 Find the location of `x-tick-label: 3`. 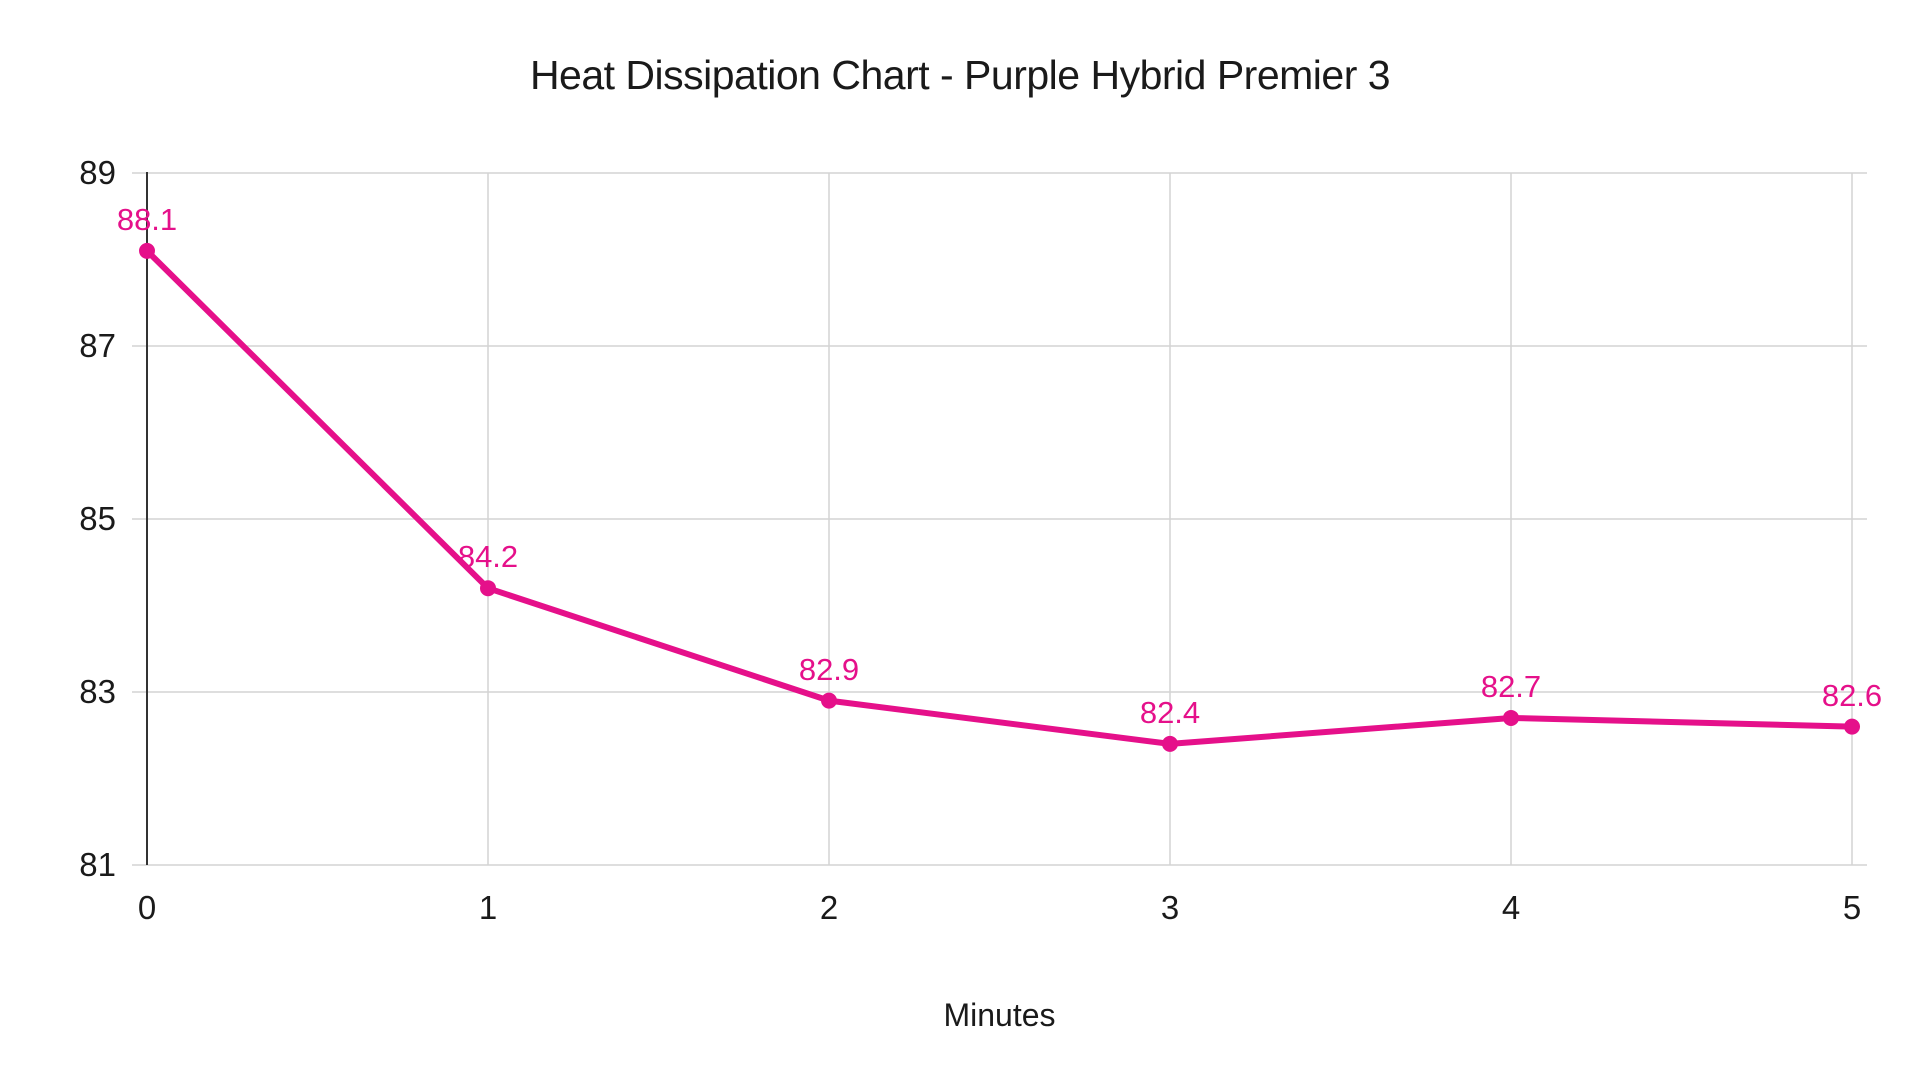

x-tick-label: 3 is located at coordinates (1170, 907).